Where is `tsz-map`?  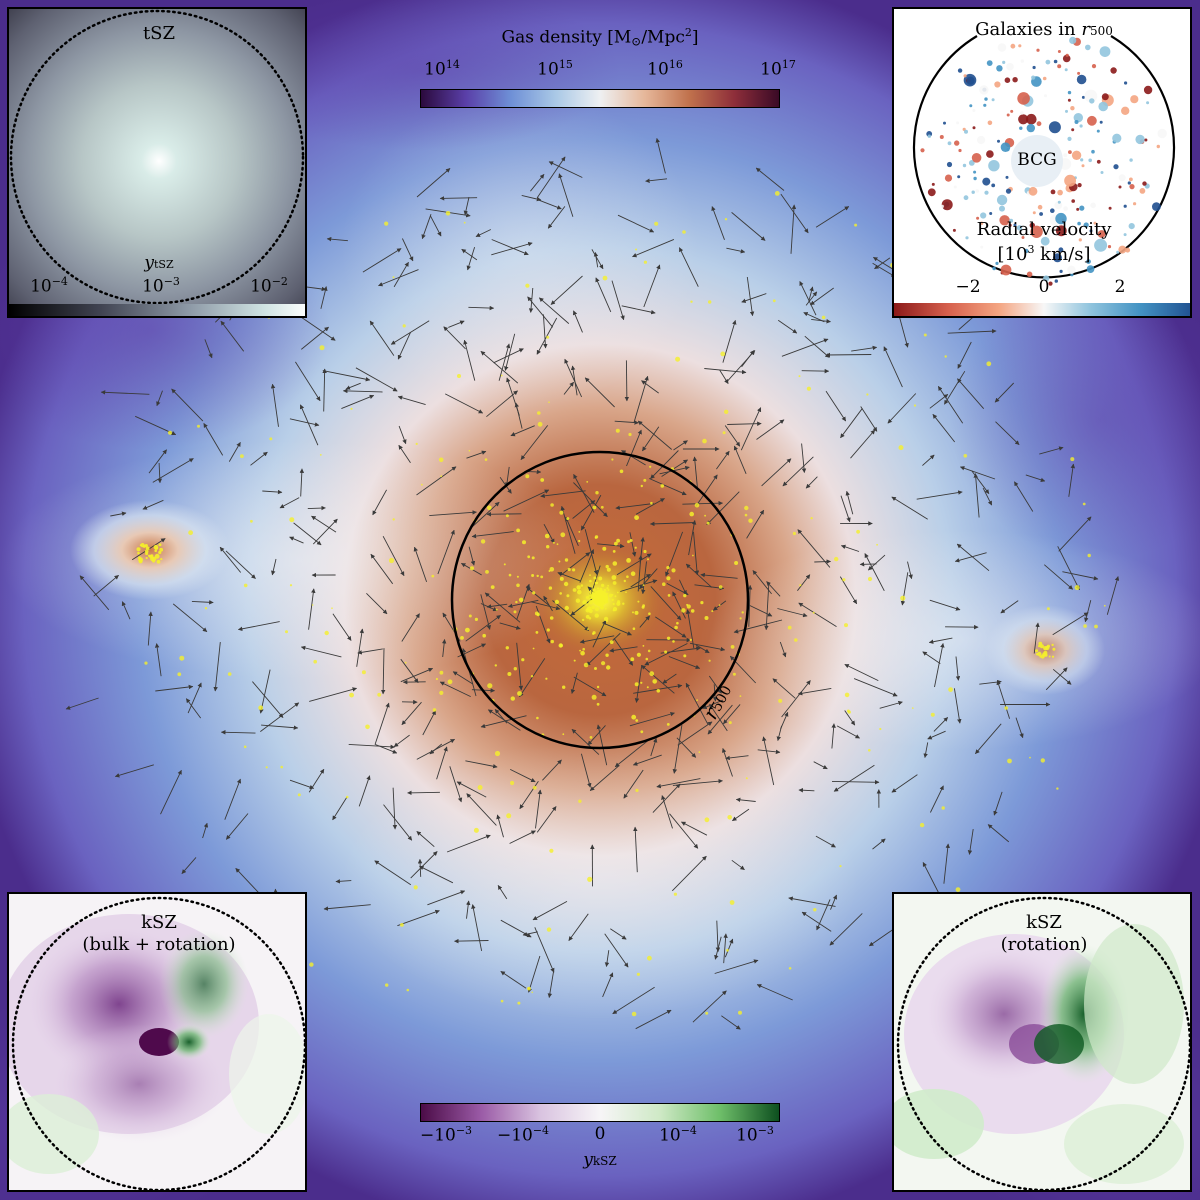 tsz-map is located at coordinates (157, 162).